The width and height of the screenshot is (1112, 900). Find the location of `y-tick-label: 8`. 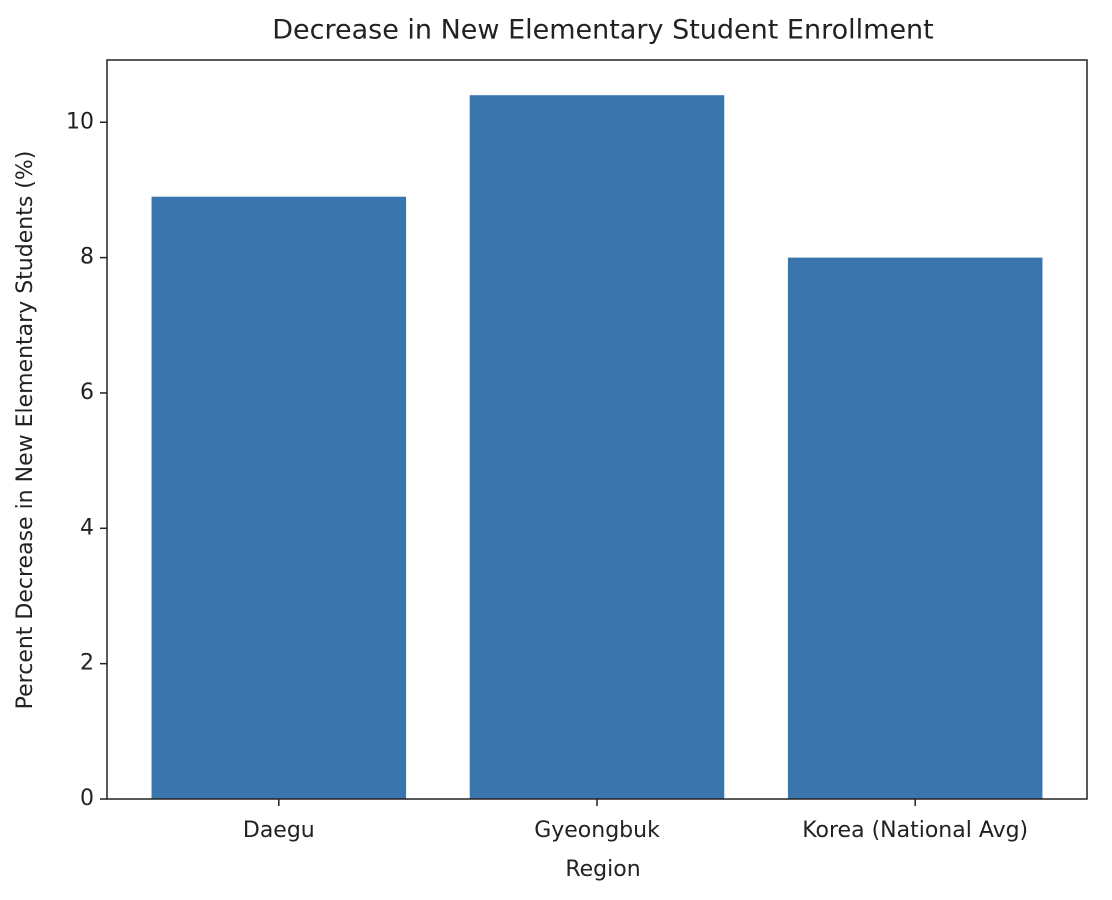

y-tick-label: 8 is located at coordinates (87, 257).